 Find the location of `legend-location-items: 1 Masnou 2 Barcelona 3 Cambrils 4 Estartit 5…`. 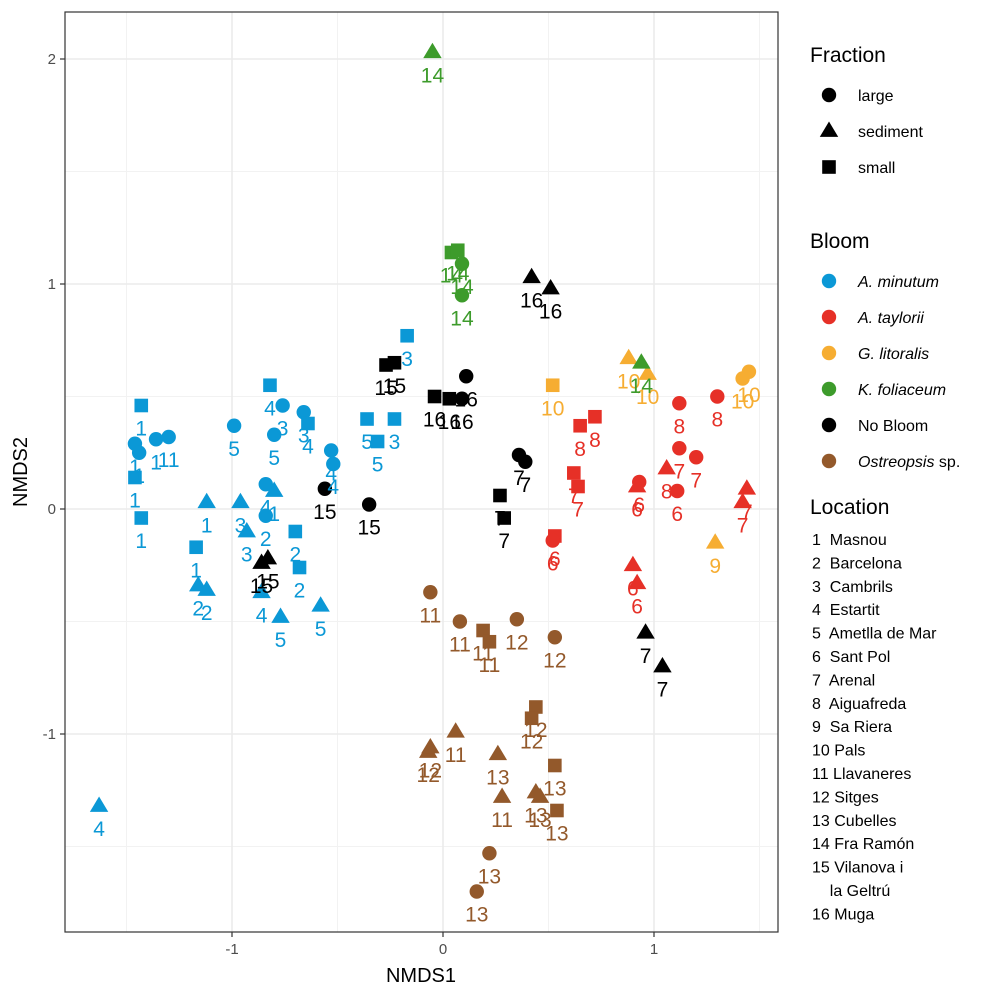

legend-location-items: 1 Masnou 2 Barcelona 3 Cambrils 4 Estartit 5… is located at coordinates (874, 727).